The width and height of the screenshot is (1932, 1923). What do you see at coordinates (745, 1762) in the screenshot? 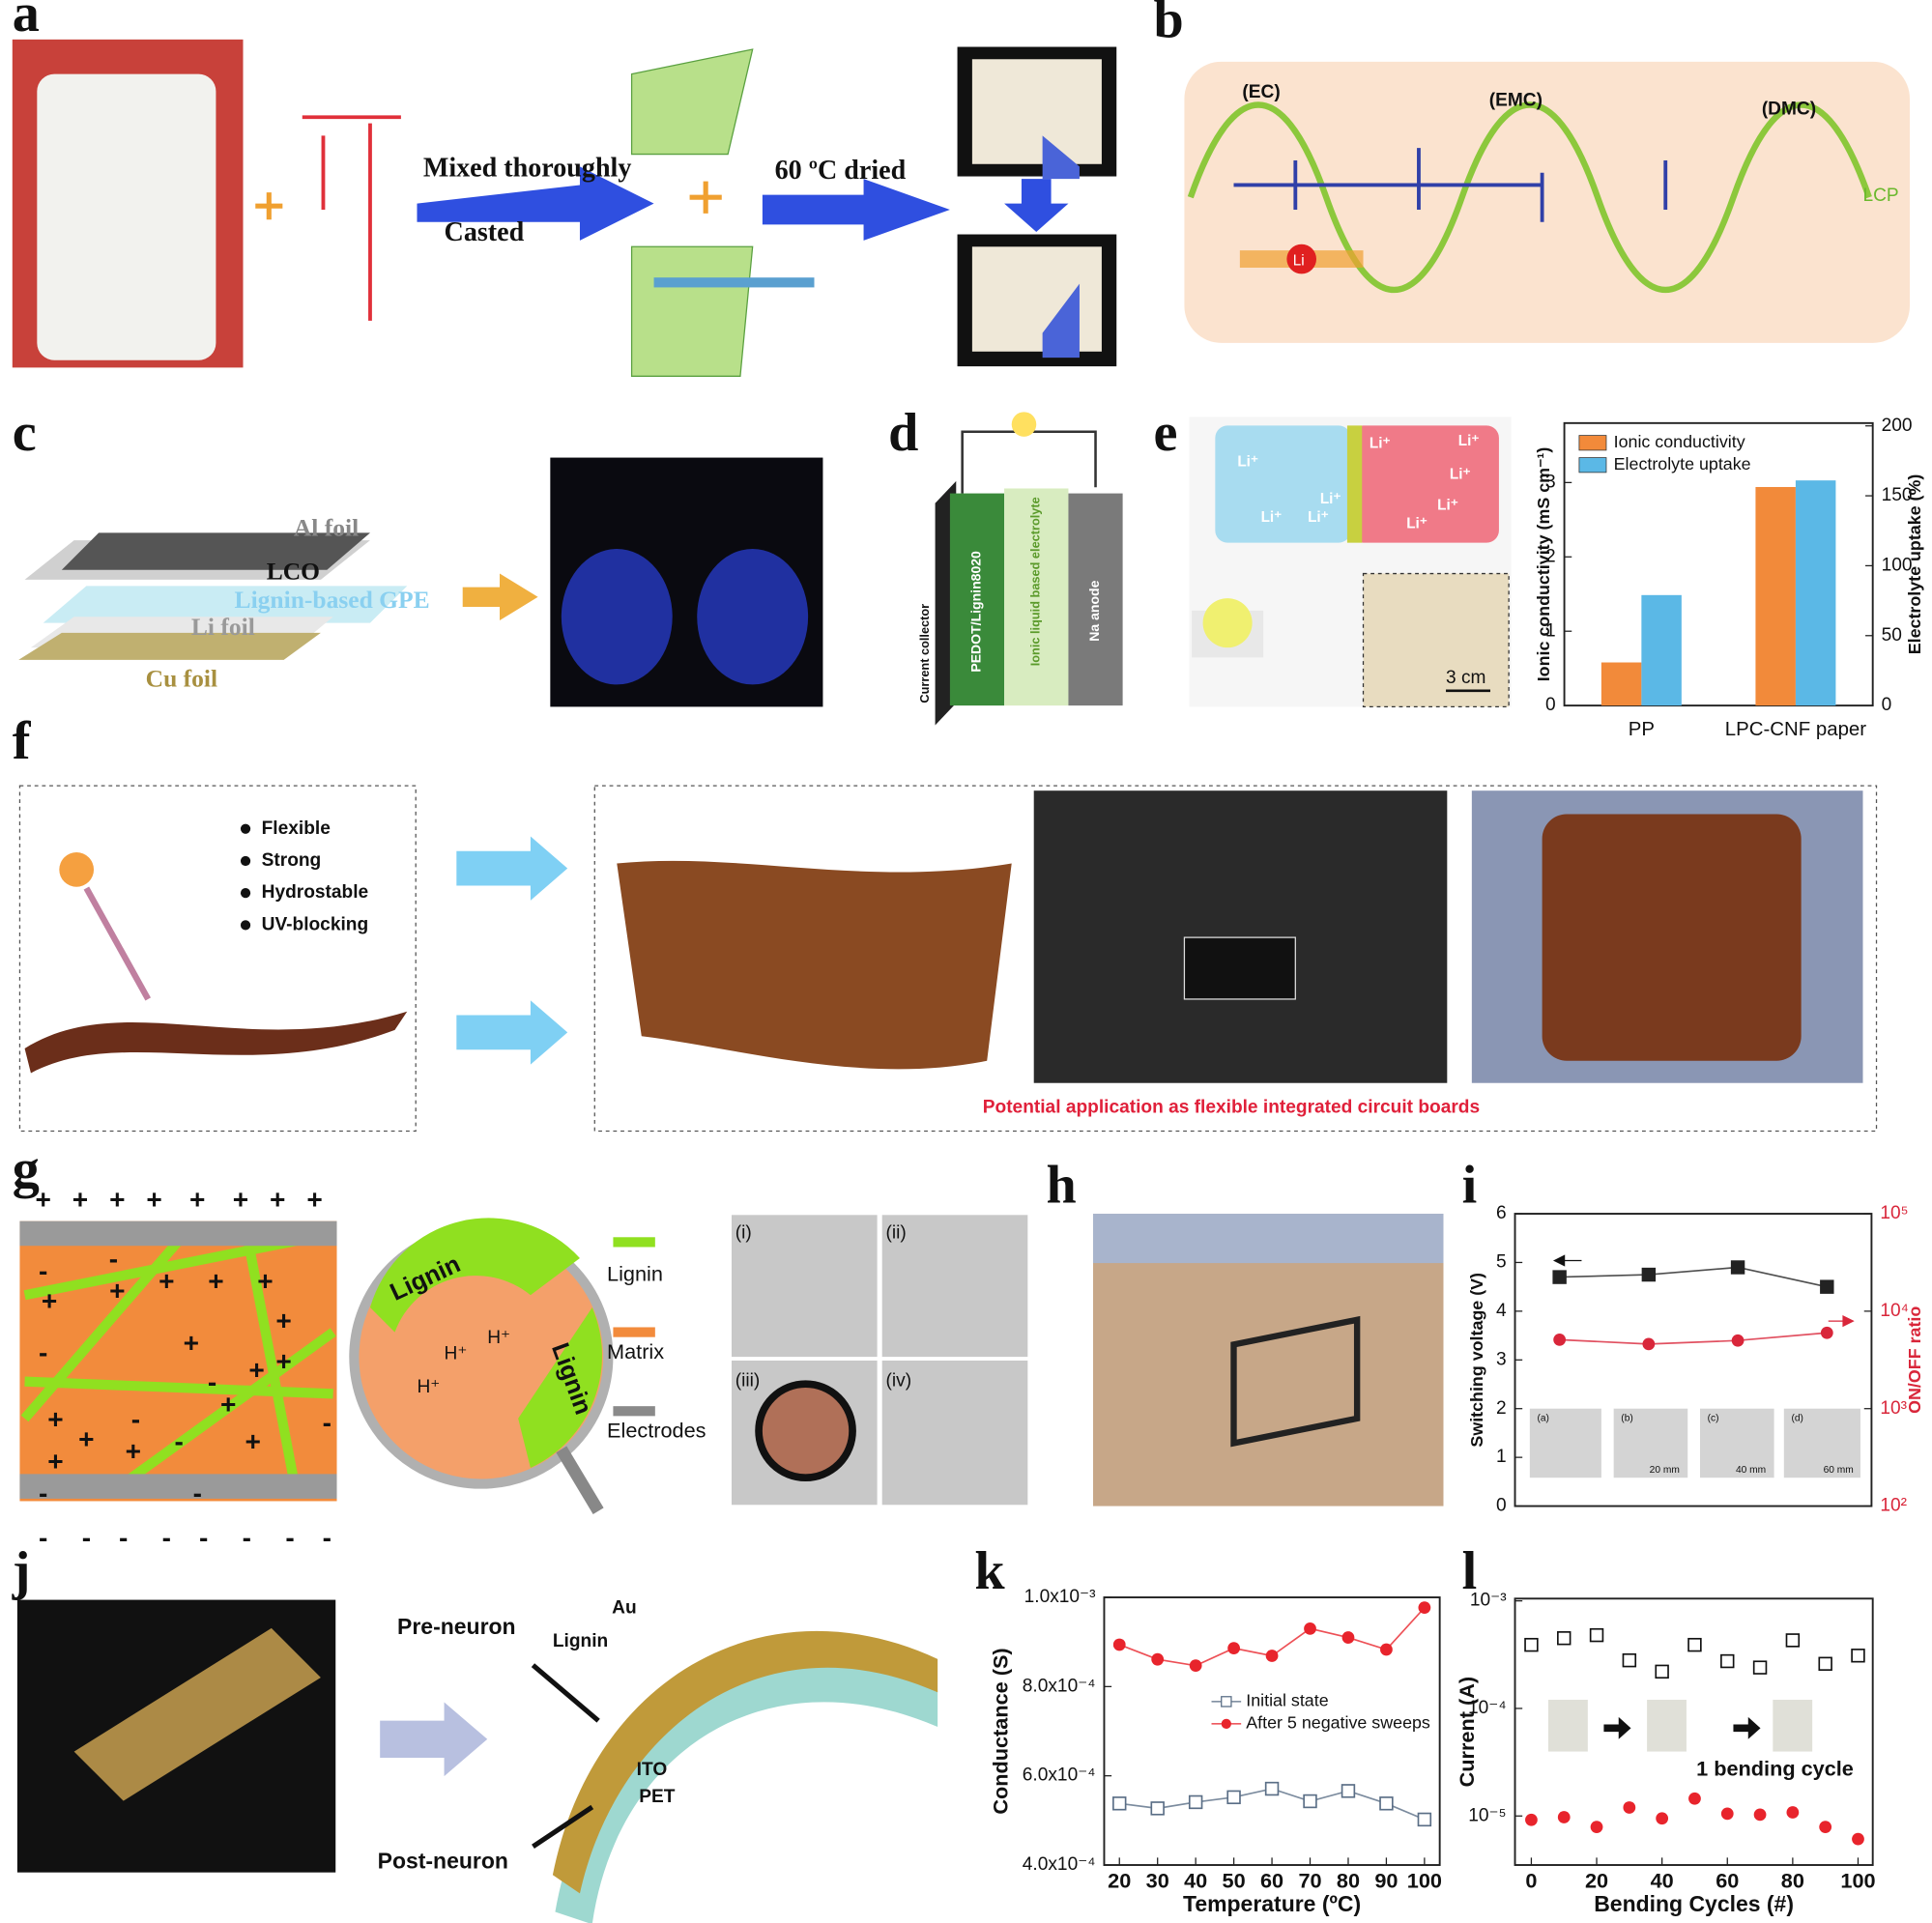
I see `lignin-layer` at bounding box center [745, 1762].